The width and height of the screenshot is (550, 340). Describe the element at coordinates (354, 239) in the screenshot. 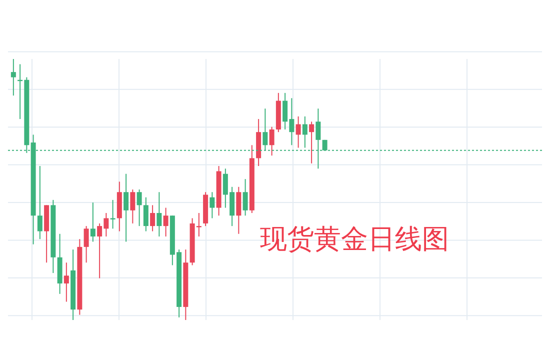

I see `text: 现货黄金日线图` at that location.